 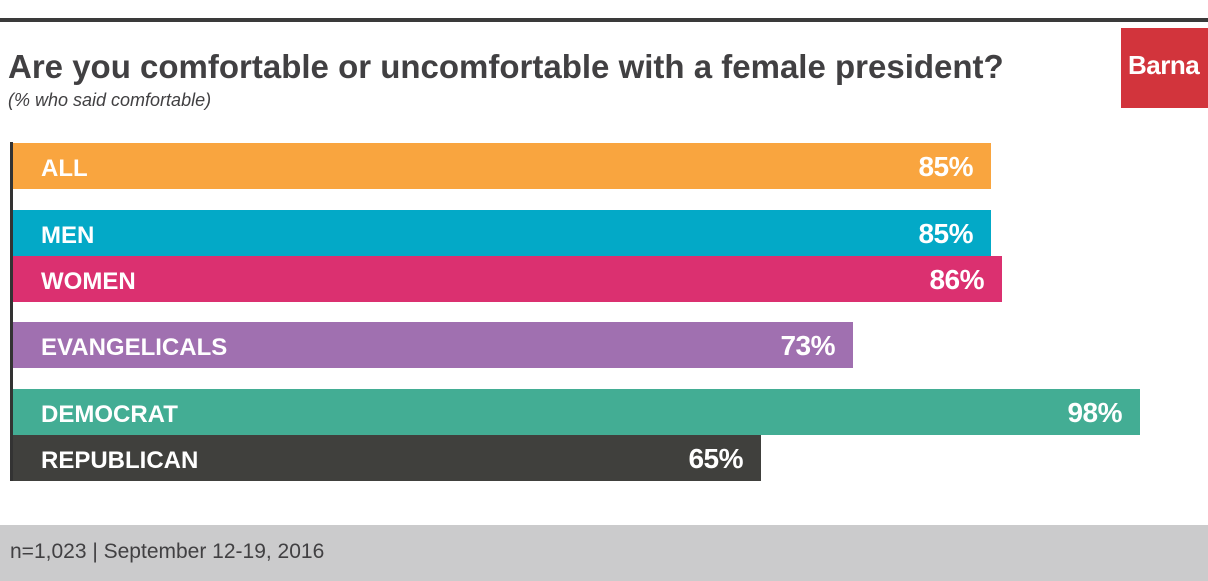 I want to click on footer: n=1,023 | September 12-19, 2016, so click(x=604, y=553).